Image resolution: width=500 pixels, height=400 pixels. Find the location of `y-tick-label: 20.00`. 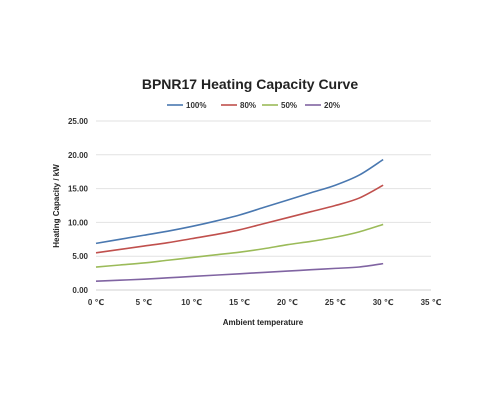

y-tick-label: 20.00 is located at coordinates (78, 155).